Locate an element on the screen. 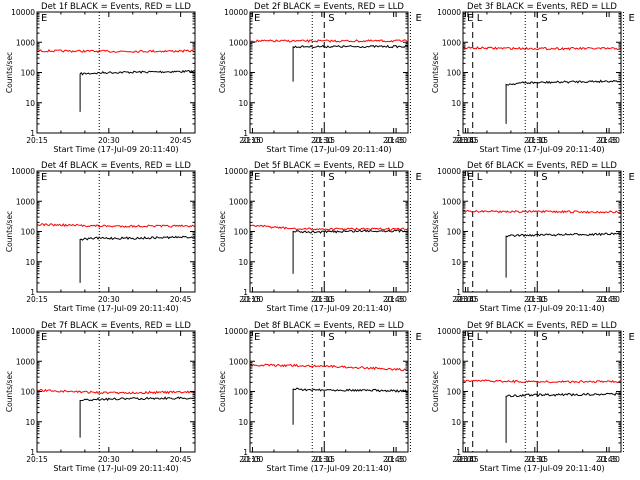  chart-title: Det 1f BLACK = Events, RED = LLD is located at coordinates (116, 7).